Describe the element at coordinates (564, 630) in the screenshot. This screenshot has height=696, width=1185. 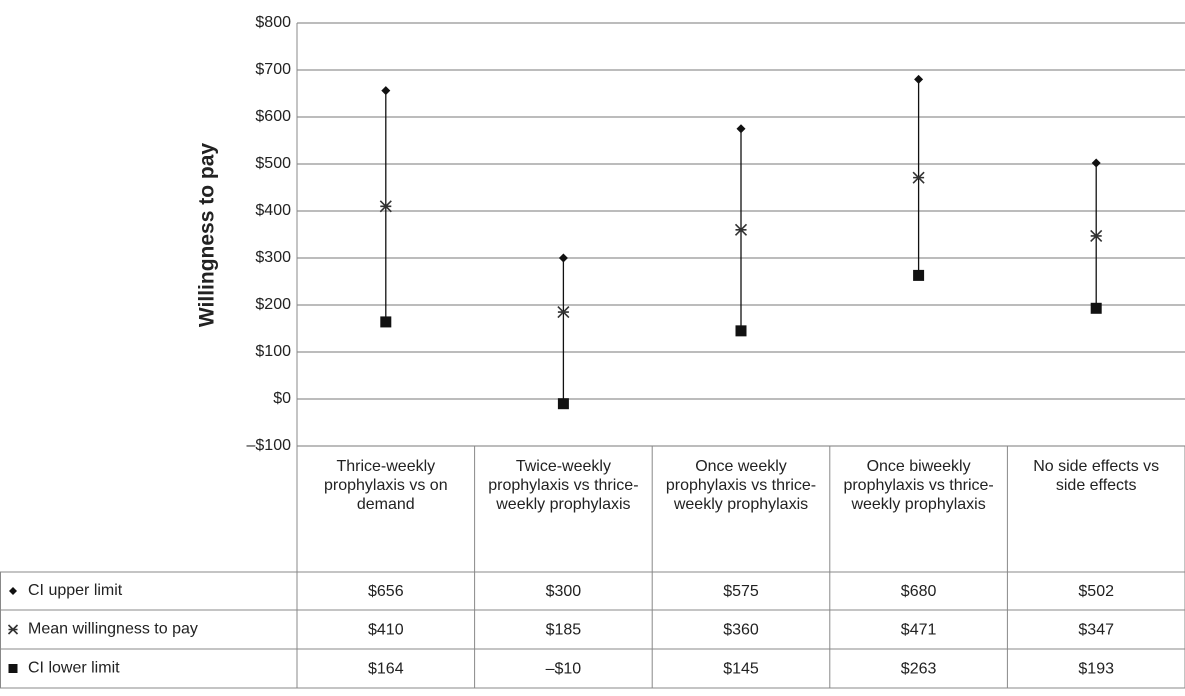
I see `value-label: $185` at that location.